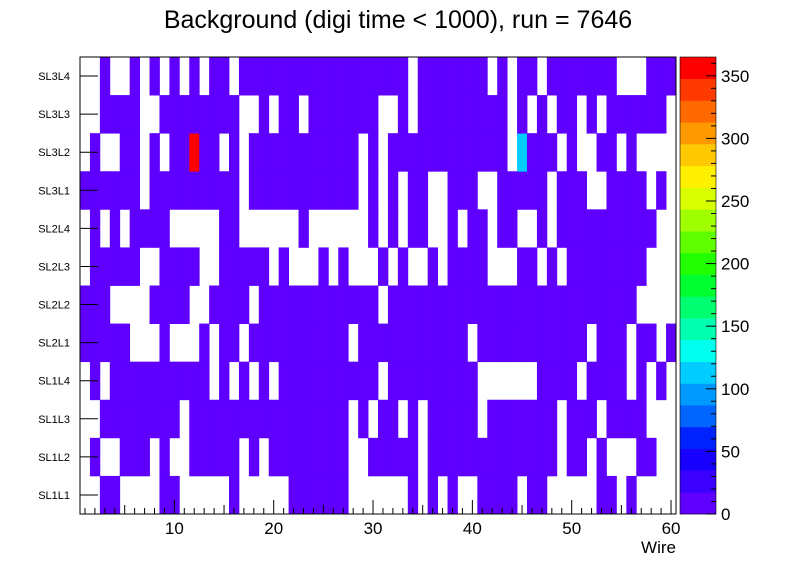 This screenshot has width=796, height=572. I want to click on z-tick-label: 200, so click(735, 264).